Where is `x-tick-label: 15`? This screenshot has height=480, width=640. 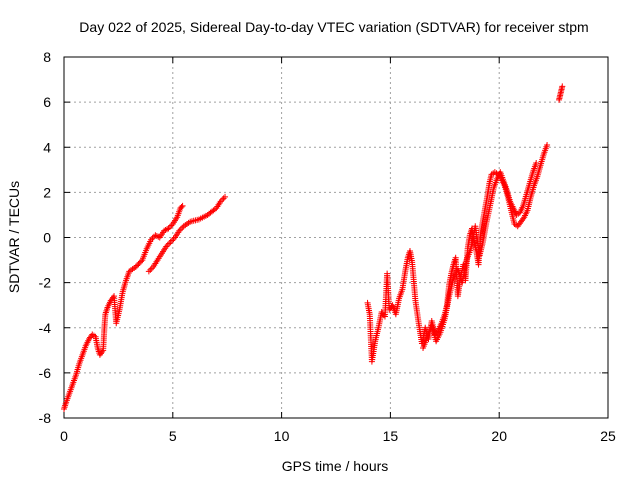
x-tick-label: 15 is located at coordinates (391, 436).